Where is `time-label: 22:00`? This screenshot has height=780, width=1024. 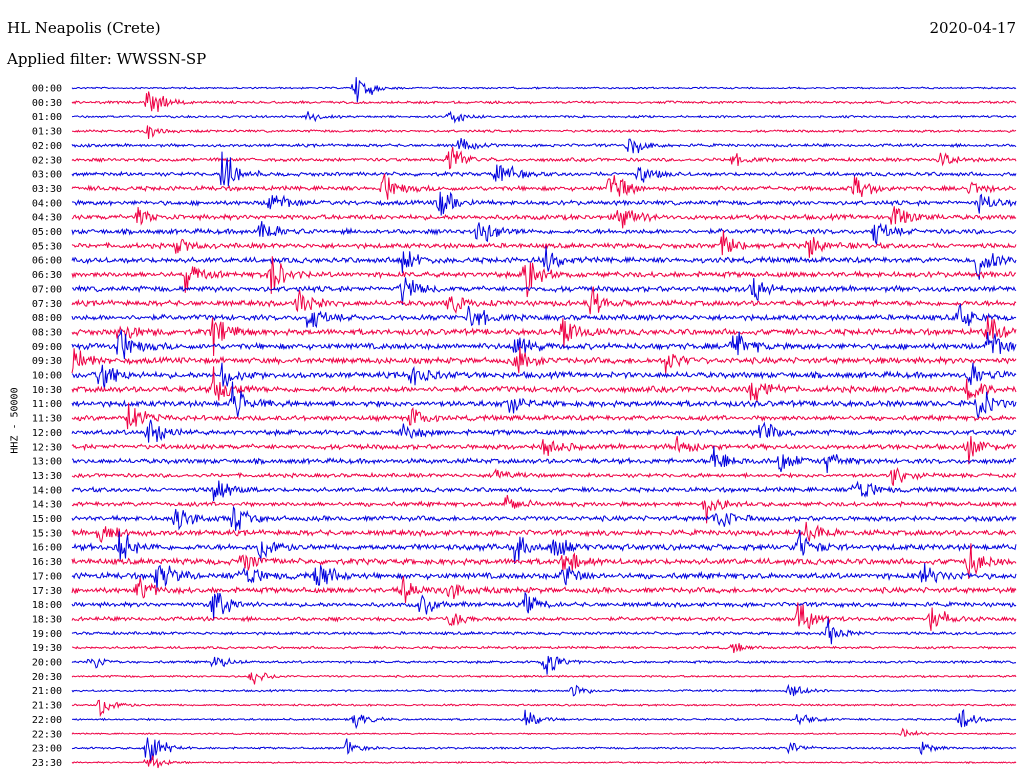
time-label: 22:00 is located at coordinates (47, 720).